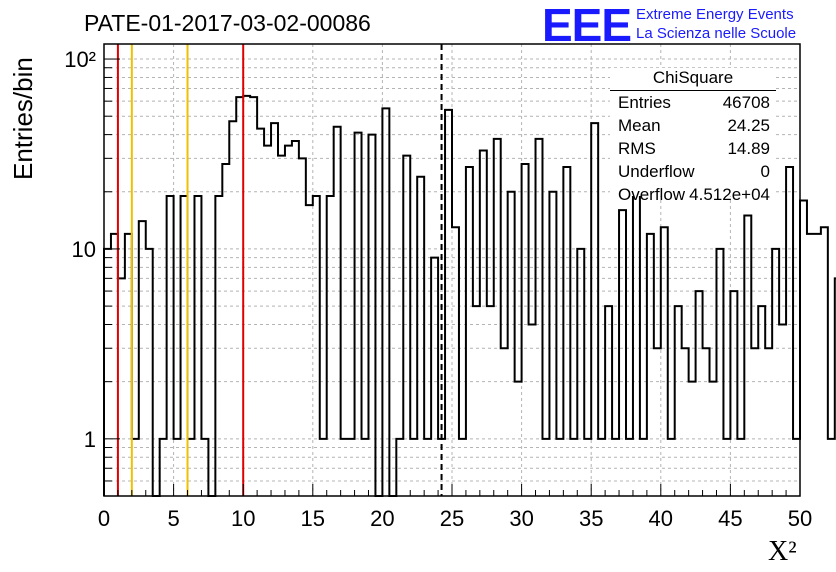  I want to click on stats-key: RMS, so click(637, 148).